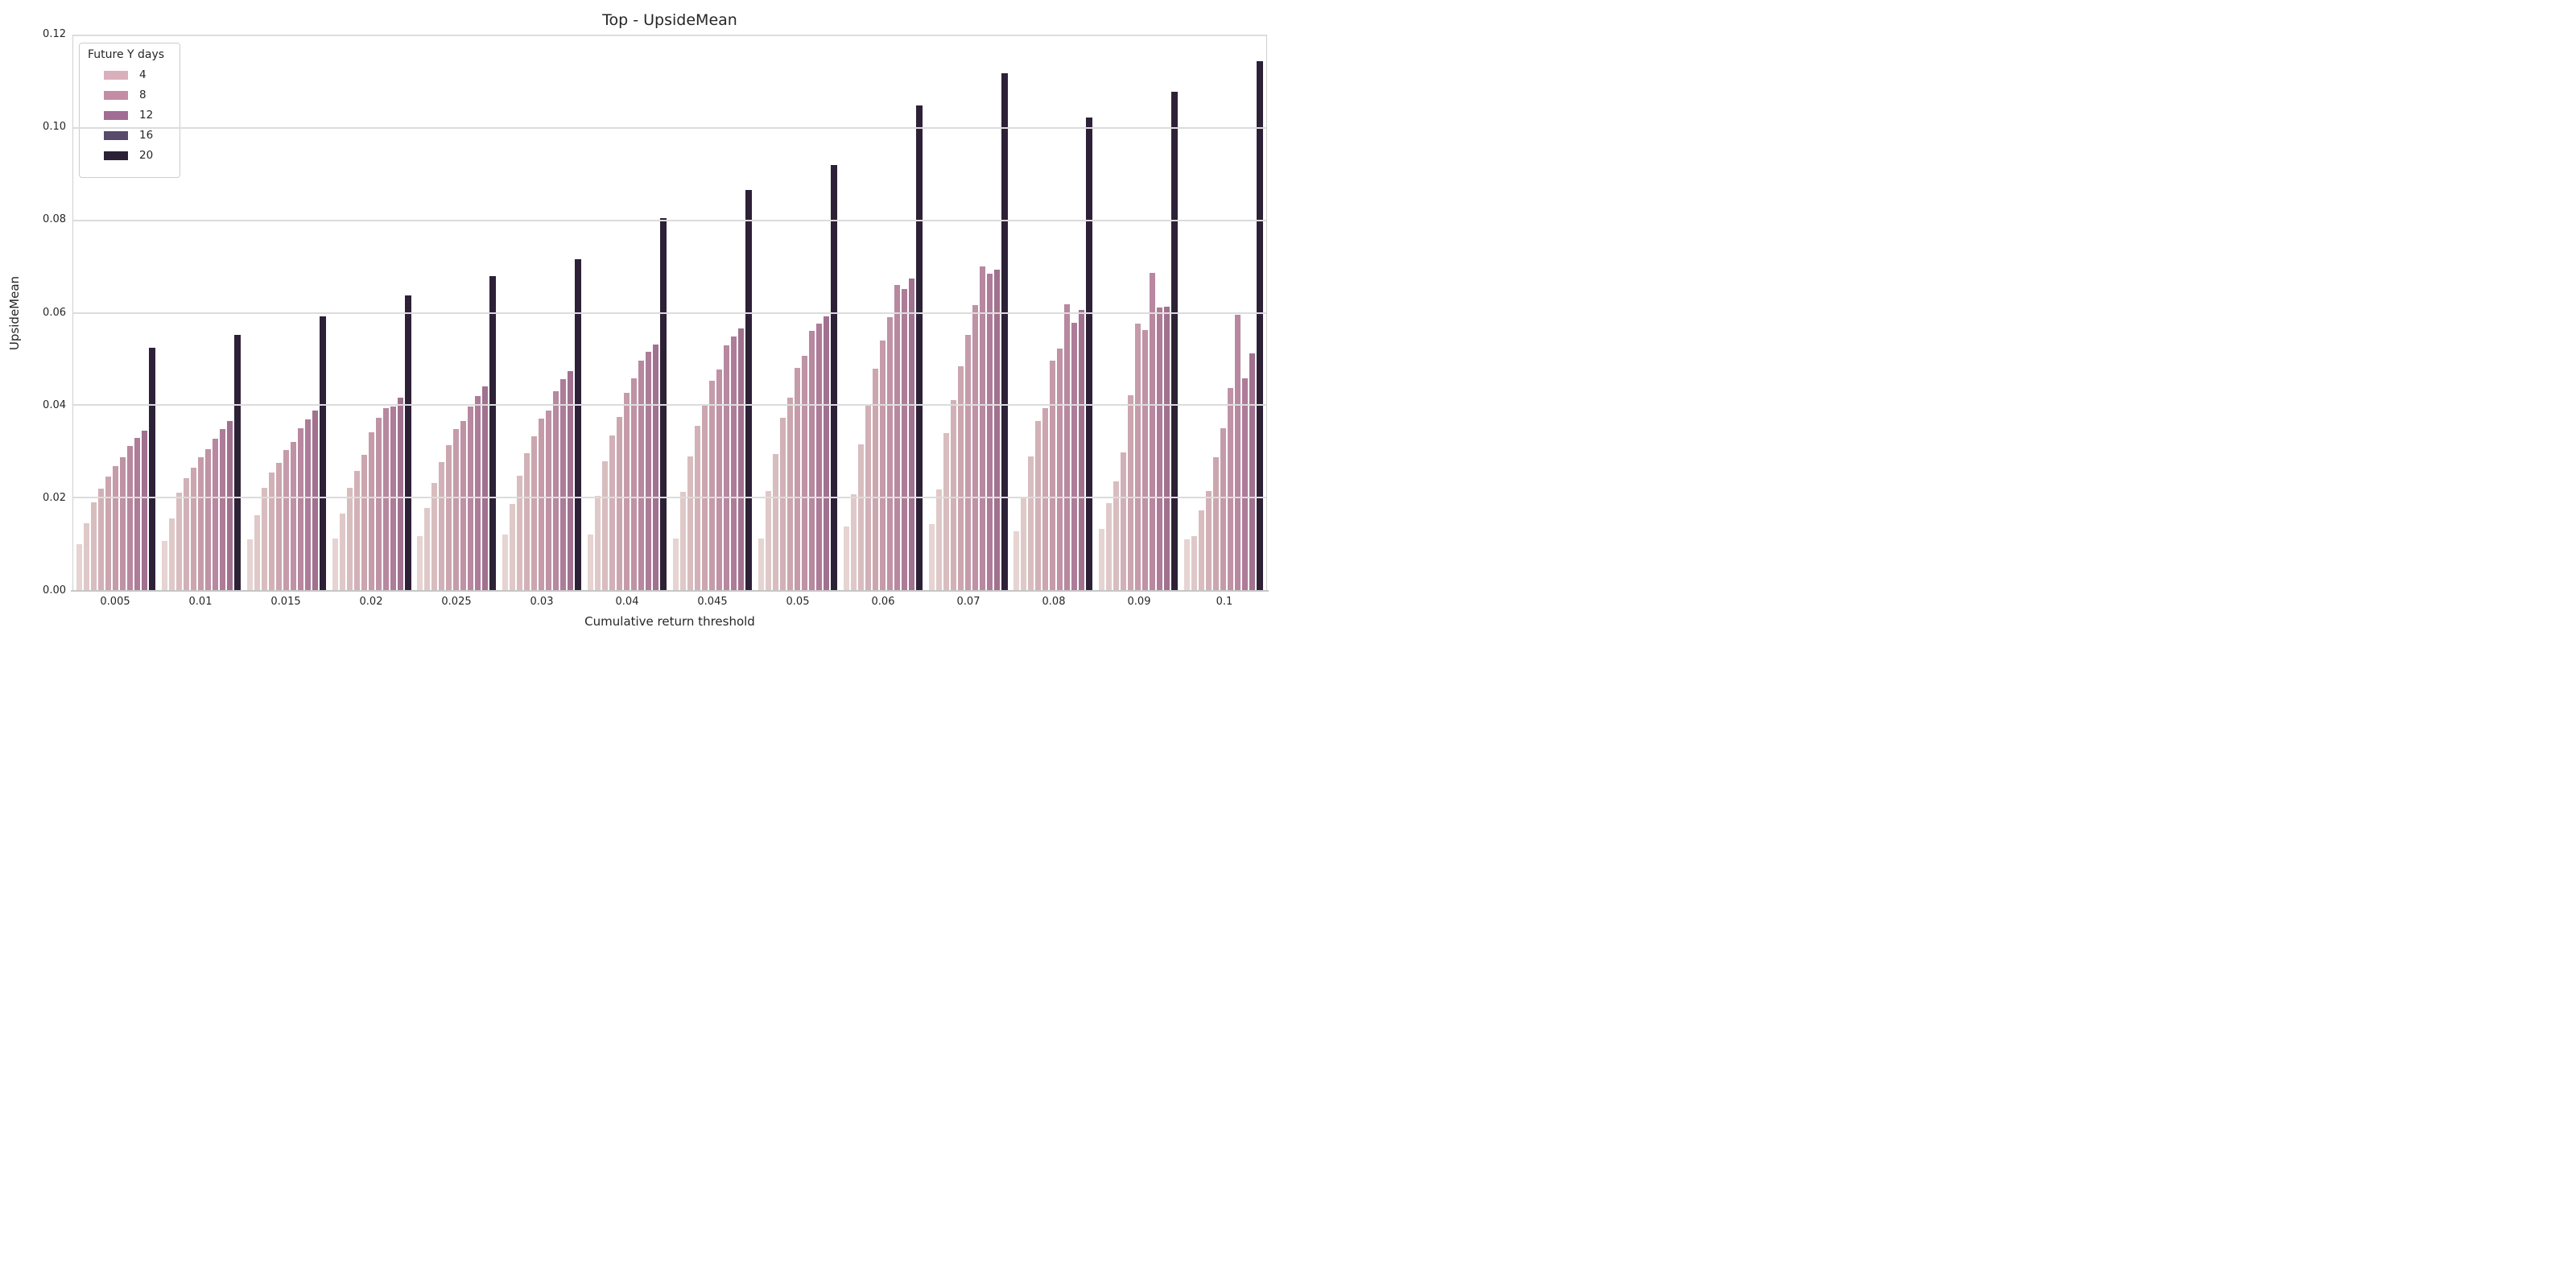 This screenshot has height=1288, width=2576. I want to click on bar-0.025-day1, so click(420, 563).